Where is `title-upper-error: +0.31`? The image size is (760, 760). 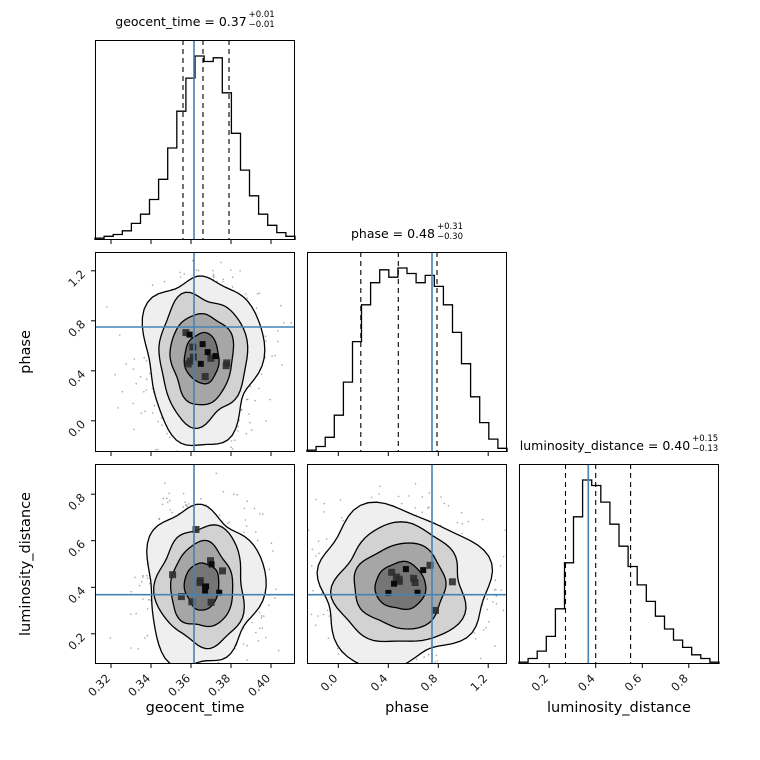 title-upper-error: +0.31 is located at coordinates (450, 227).